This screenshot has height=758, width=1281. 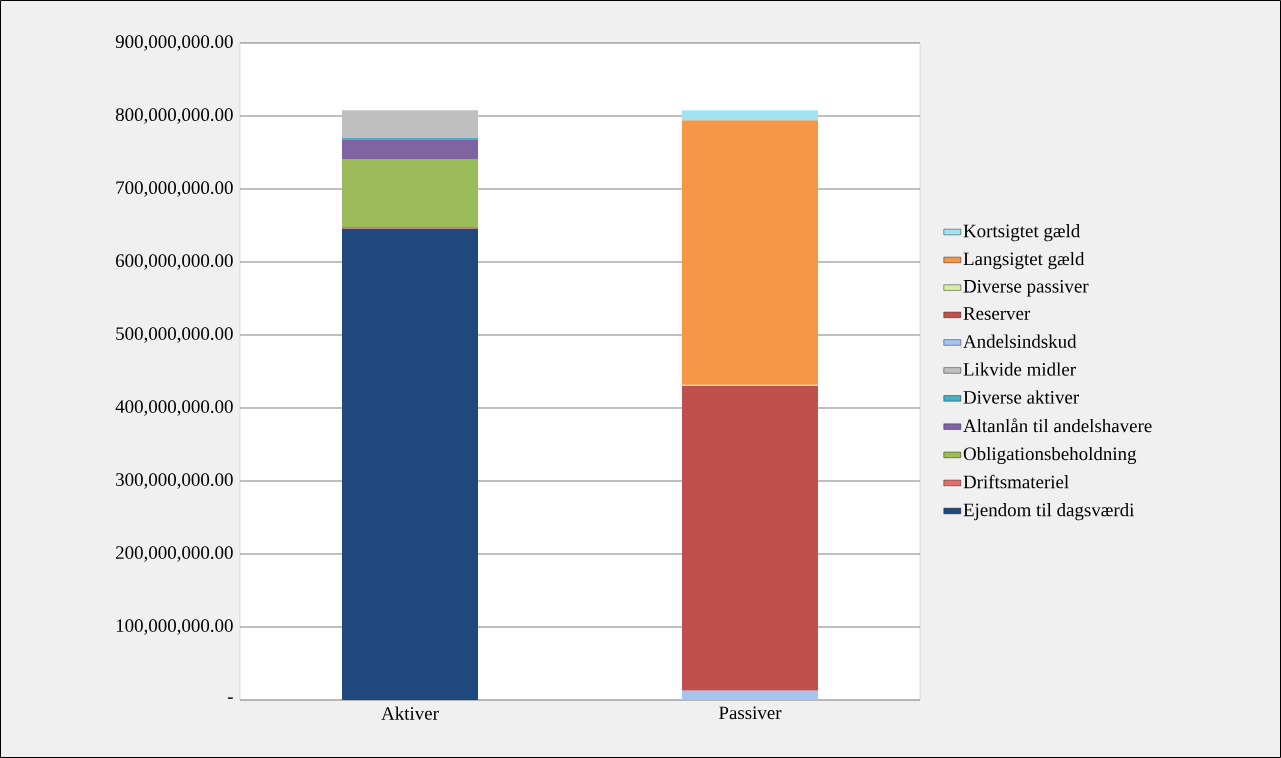 I want to click on y-tick-label: -, so click(x=230, y=698).